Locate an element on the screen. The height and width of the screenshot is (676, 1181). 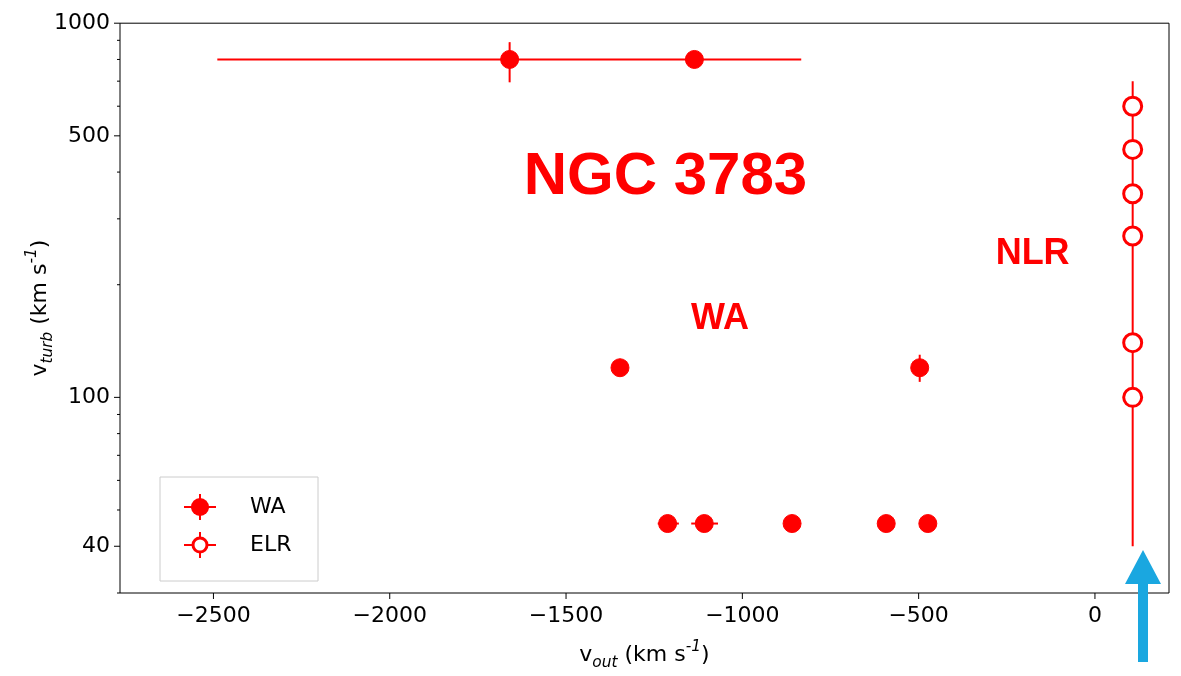
x-tick-label: −1500 is located at coordinates (566, 614).